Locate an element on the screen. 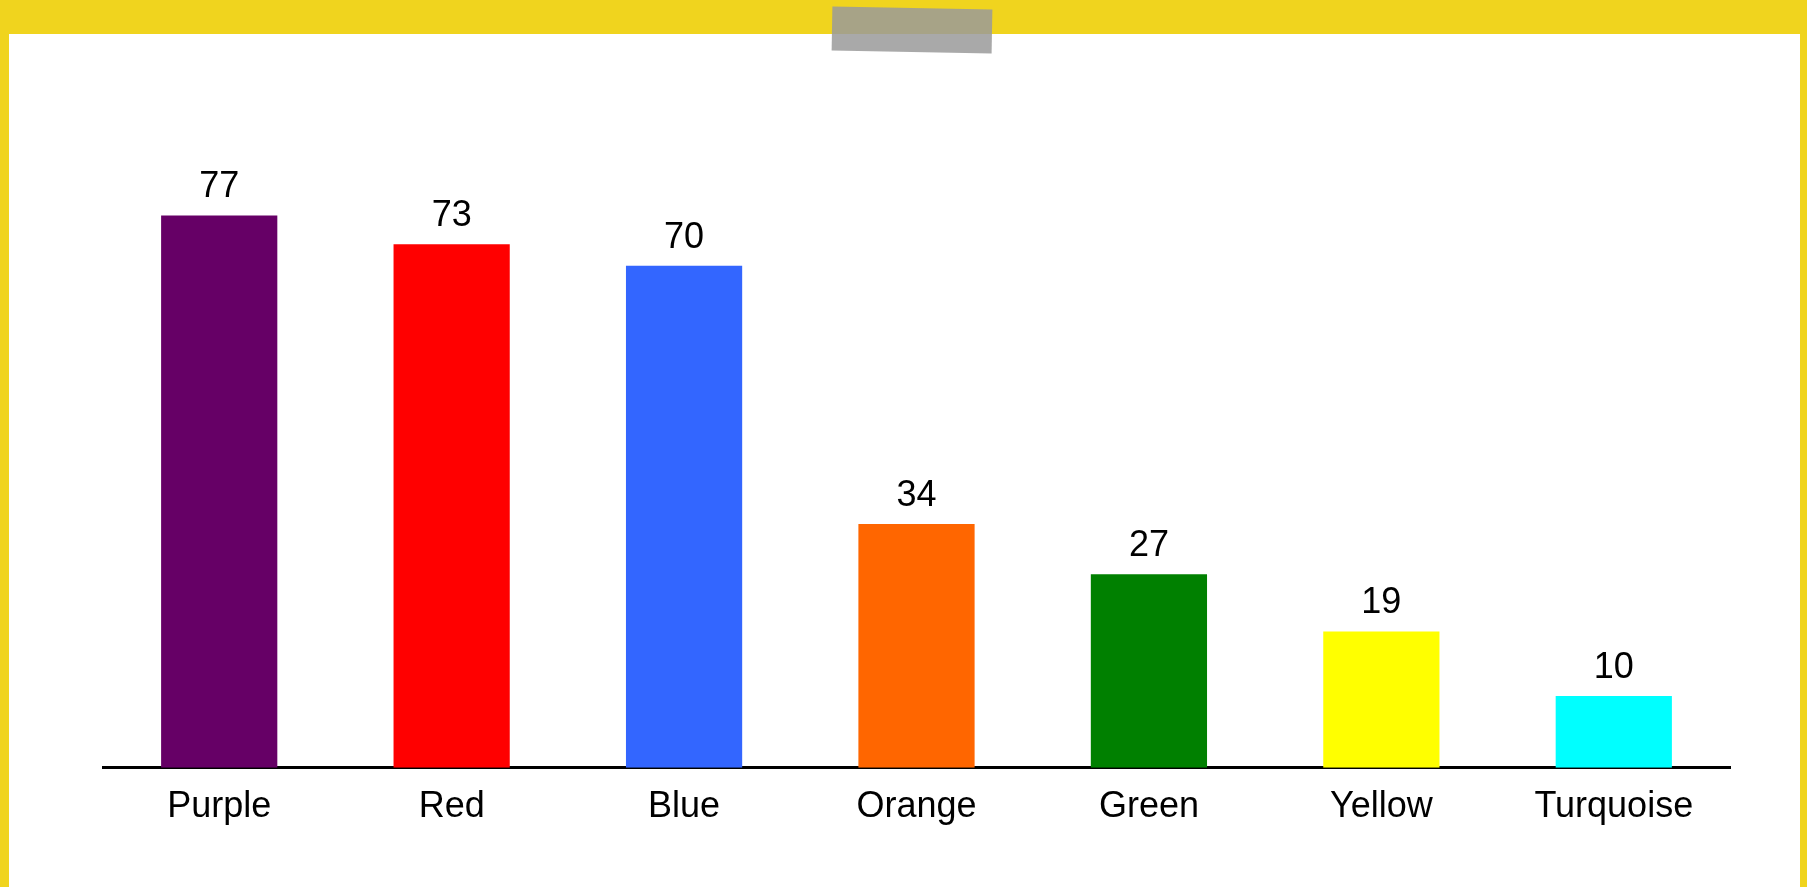 The width and height of the screenshot is (1807, 887). x-tick-label: Red is located at coordinates (451, 805).